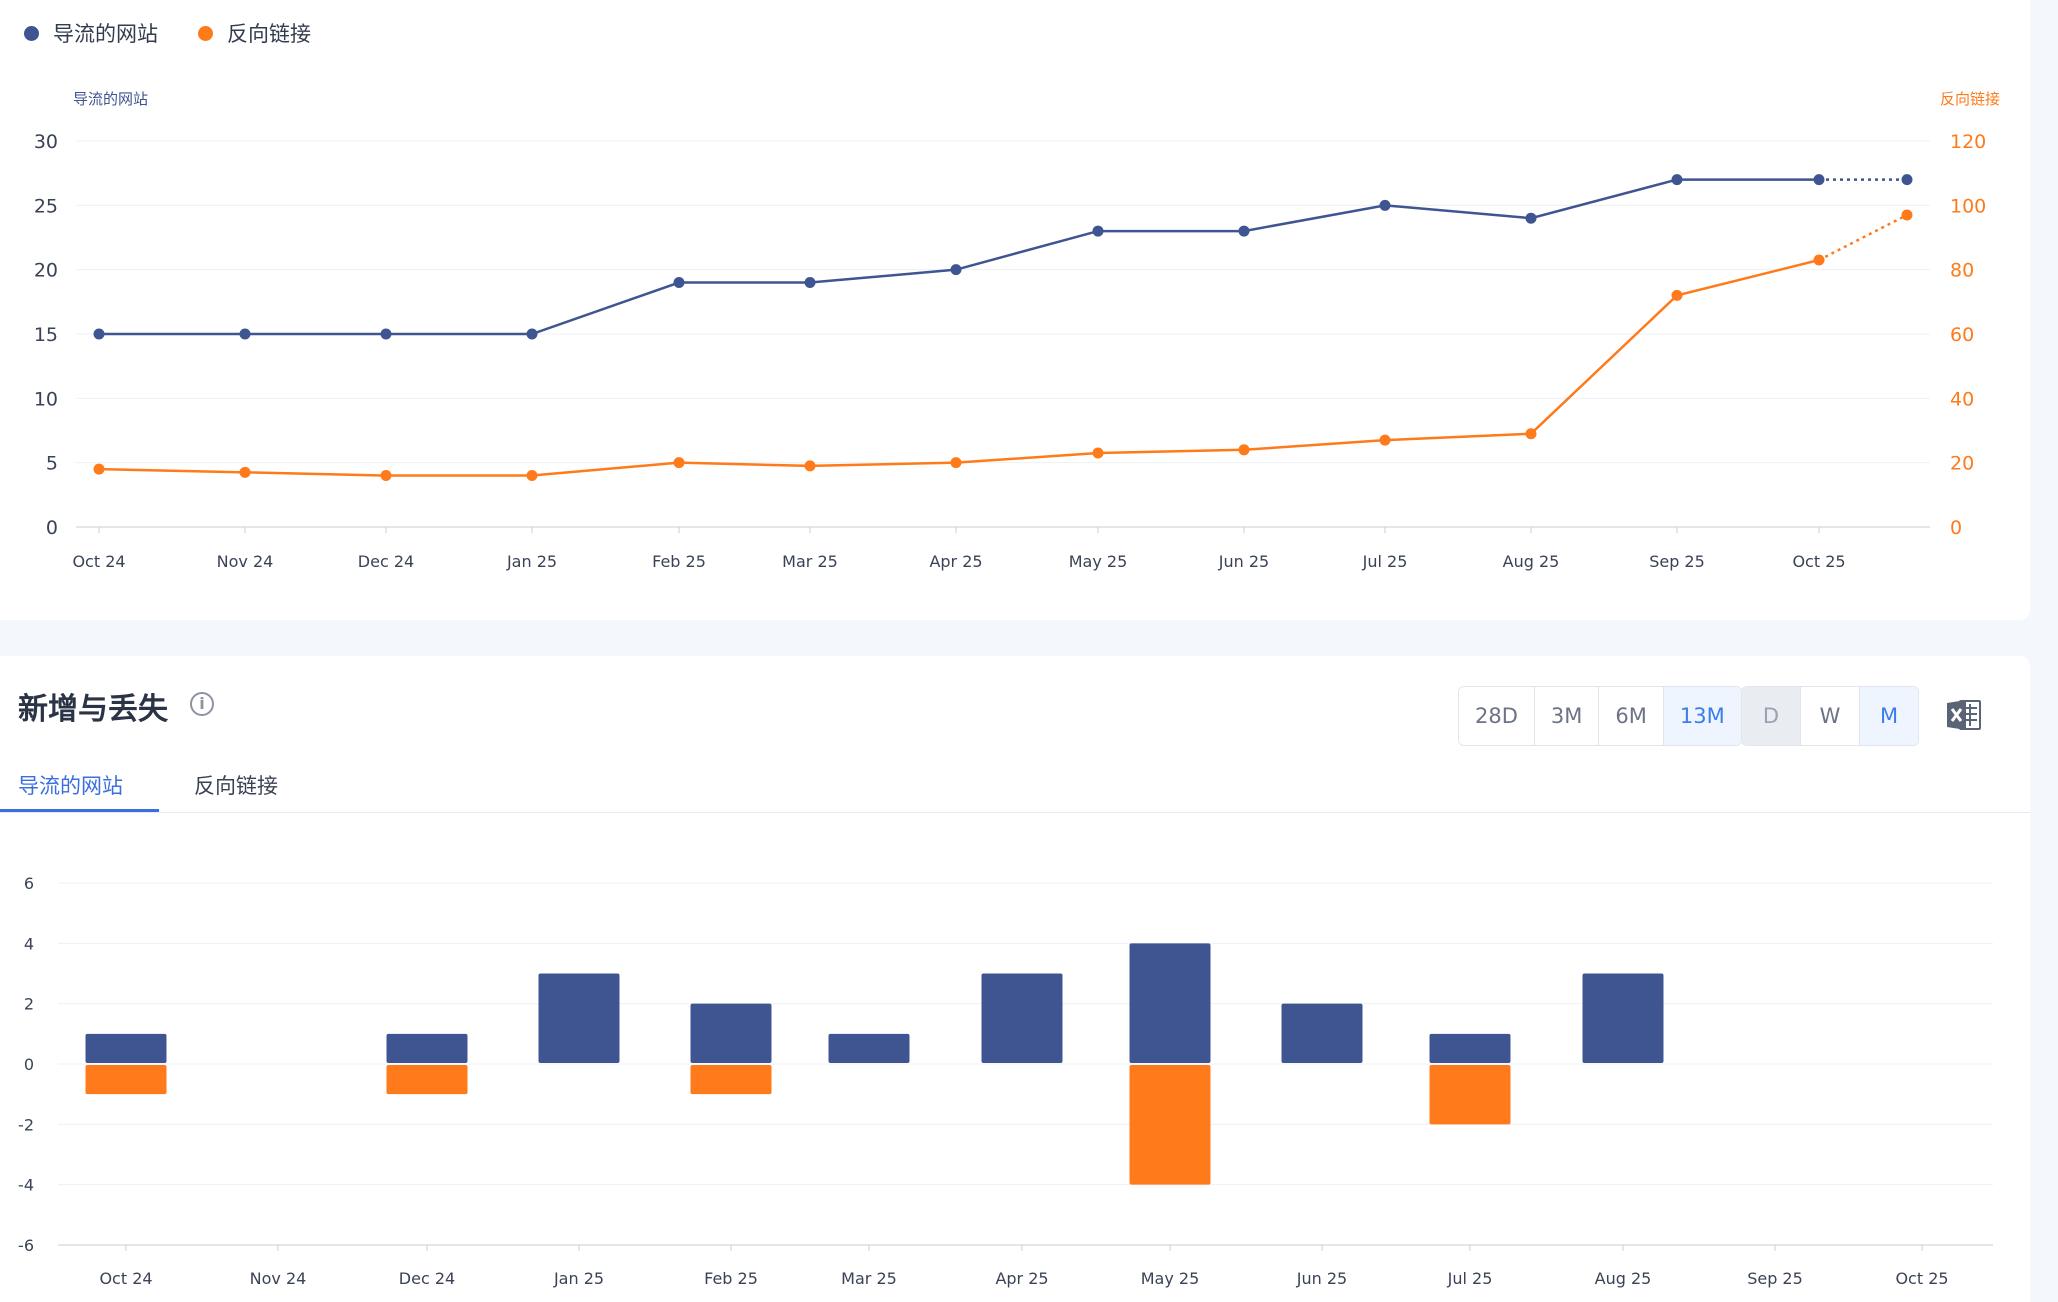  What do you see at coordinates (269, 34) in the screenshot?
I see `legend-label: 反向链接` at bounding box center [269, 34].